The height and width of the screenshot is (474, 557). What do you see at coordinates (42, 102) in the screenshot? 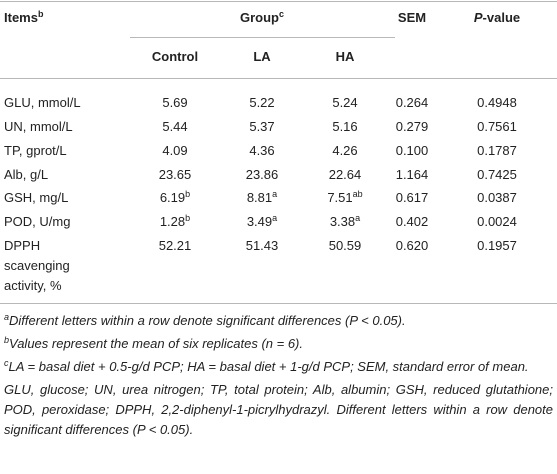
I see `row-item: GLU, mmol/L` at bounding box center [42, 102].